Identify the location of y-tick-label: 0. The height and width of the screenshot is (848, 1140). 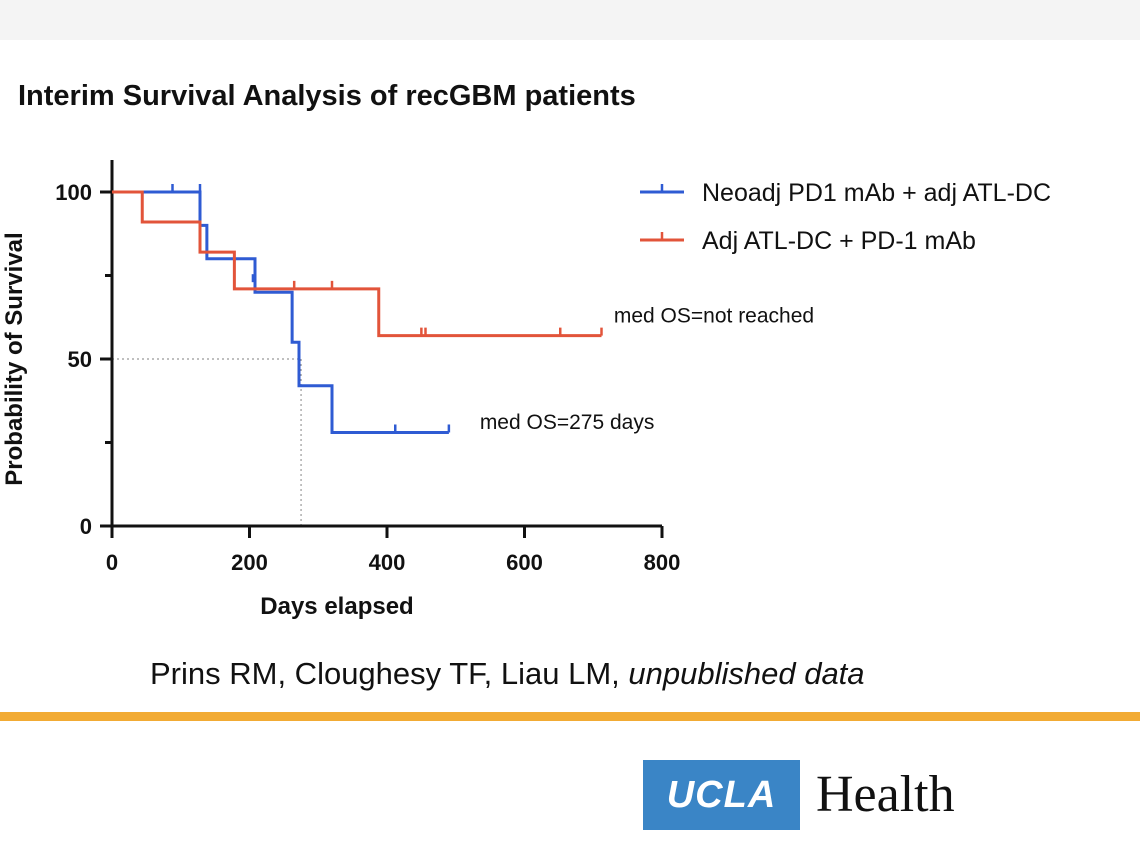
(86, 526).